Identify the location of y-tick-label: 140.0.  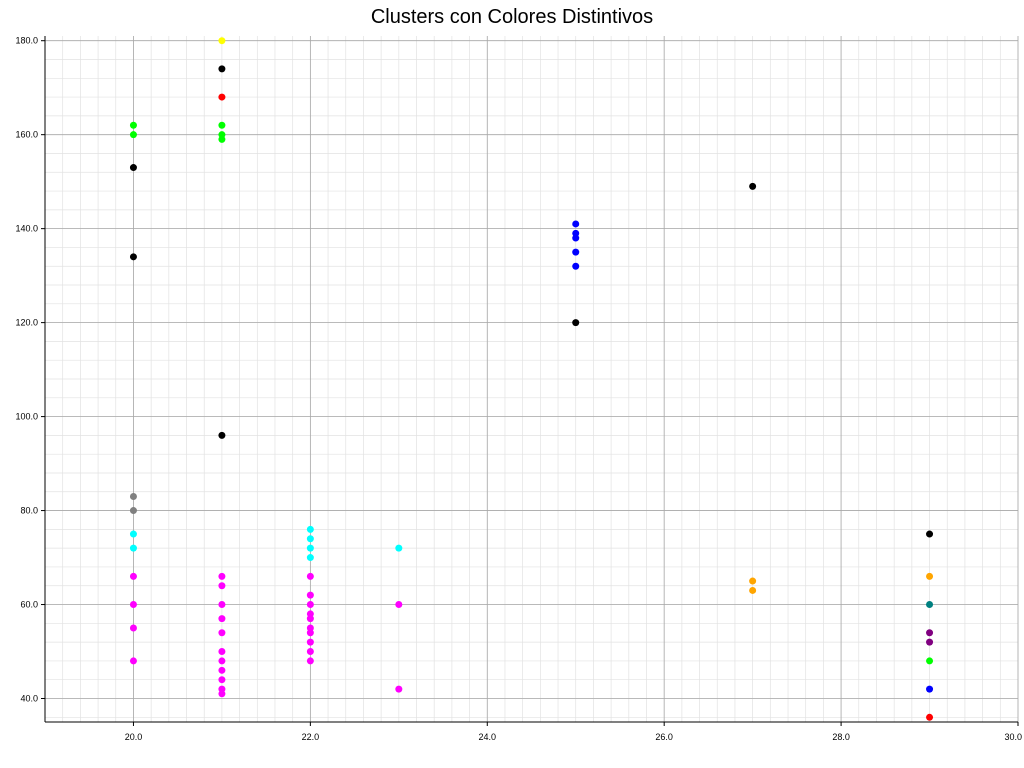
(26, 229).